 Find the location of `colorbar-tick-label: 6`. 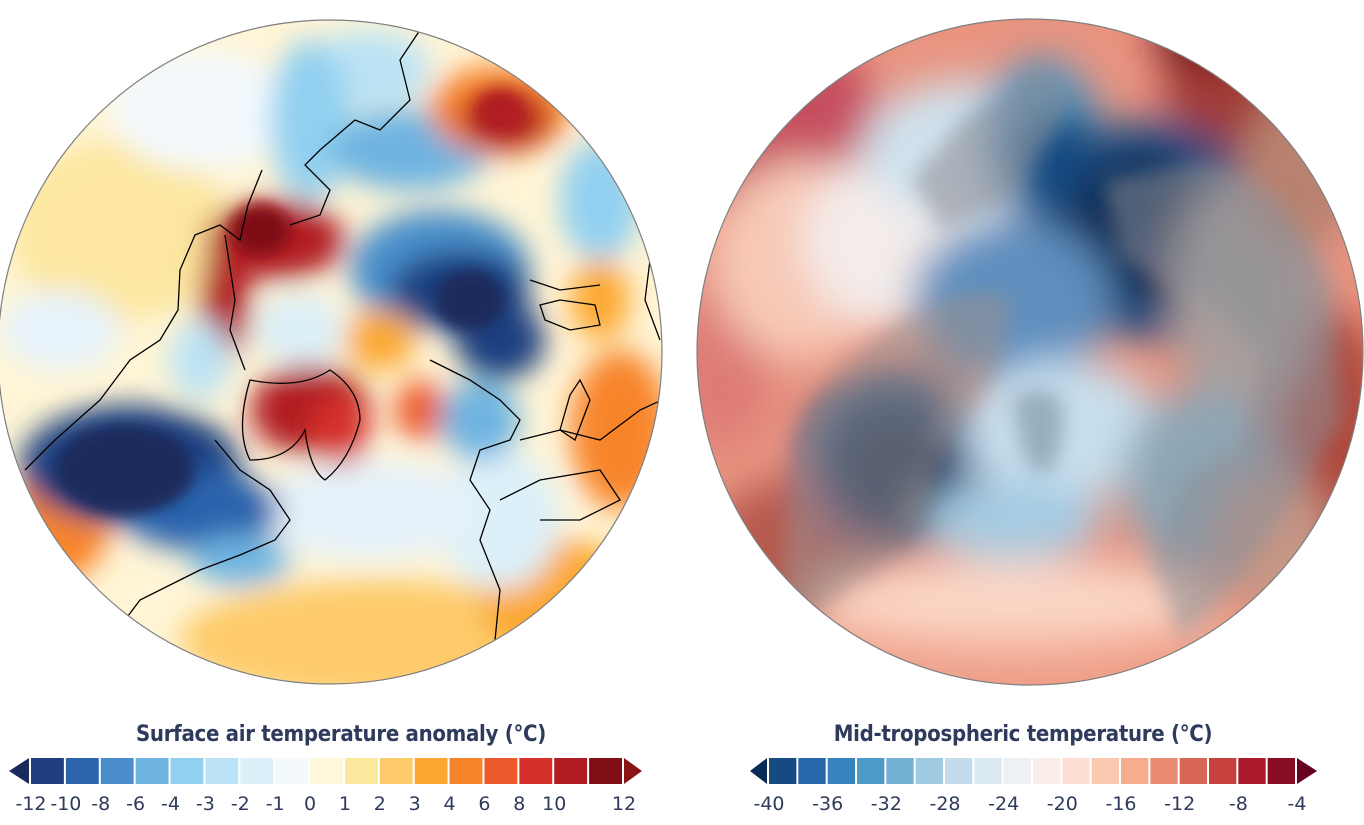

colorbar-tick-label: 6 is located at coordinates (484, 804).